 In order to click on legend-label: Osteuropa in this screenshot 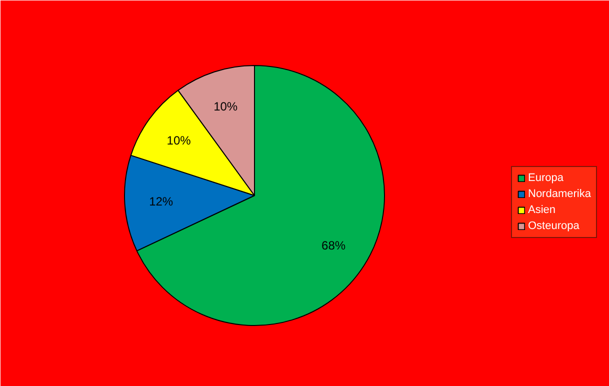, I will do `click(554, 226)`.